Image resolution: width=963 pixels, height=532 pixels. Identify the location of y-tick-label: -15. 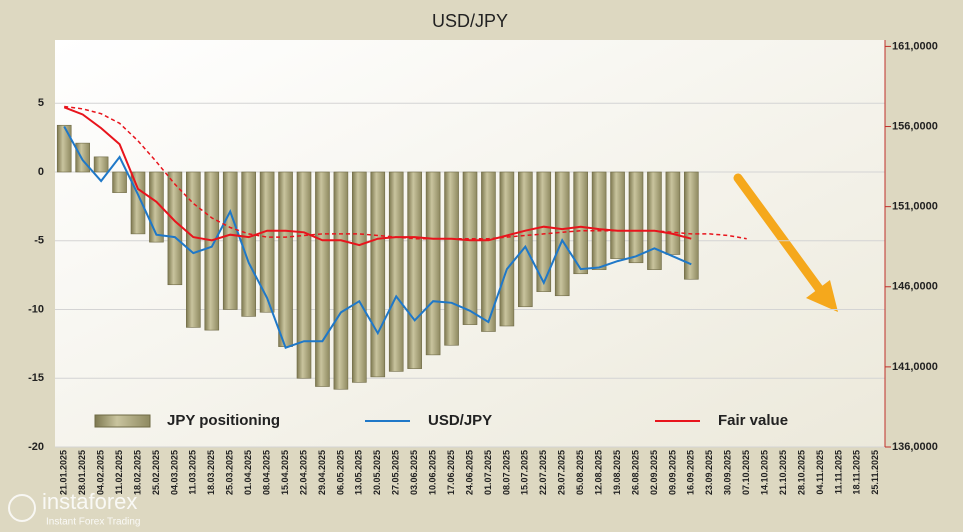
(36, 378).